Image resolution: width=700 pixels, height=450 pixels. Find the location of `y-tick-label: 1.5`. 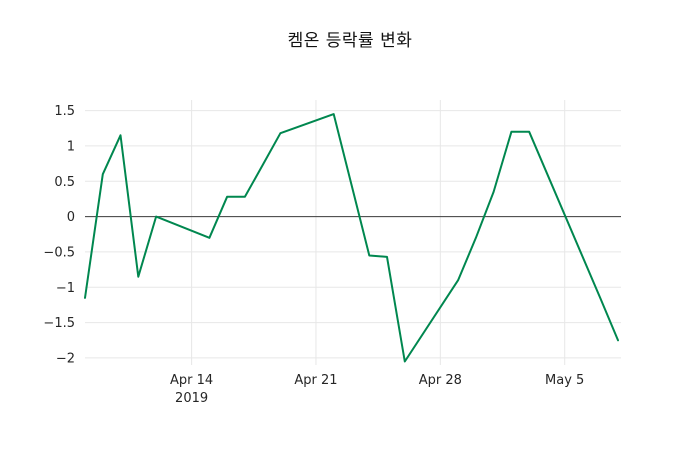

y-tick-label: 1.5 is located at coordinates (64, 111).